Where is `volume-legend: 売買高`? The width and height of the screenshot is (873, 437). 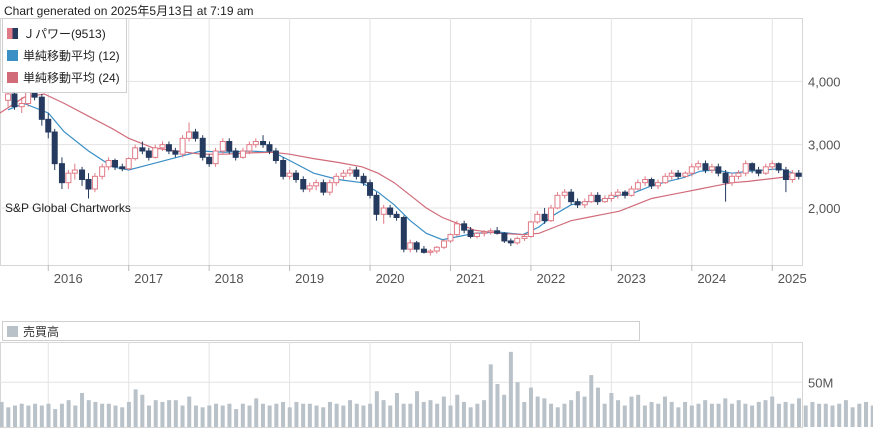
volume-legend: 売買高 is located at coordinates (321, 331).